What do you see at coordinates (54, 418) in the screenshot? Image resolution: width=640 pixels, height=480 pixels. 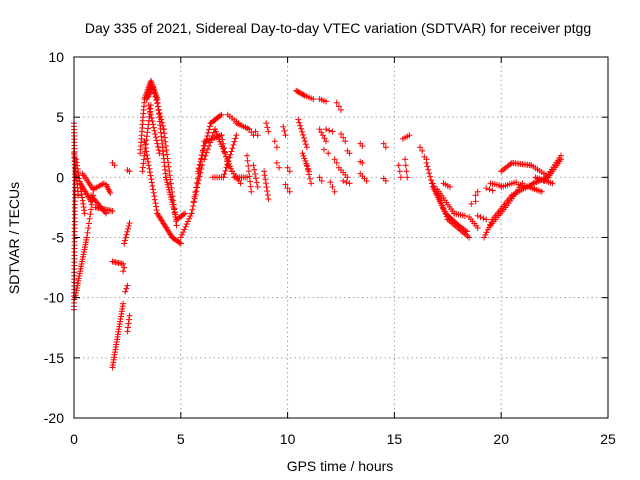 I see `y-tick-label: -20` at bounding box center [54, 418].